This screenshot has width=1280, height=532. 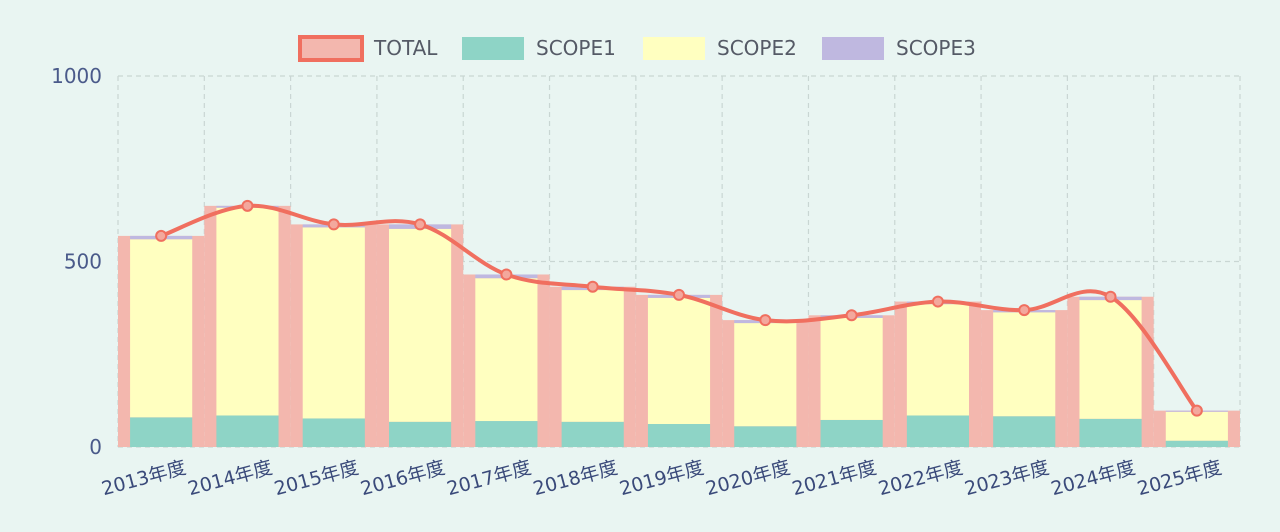 What do you see at coordinates (920, 479) in the screenshot?
I see `x-tick-label: 2022年度` at bounding box center [920, 479].